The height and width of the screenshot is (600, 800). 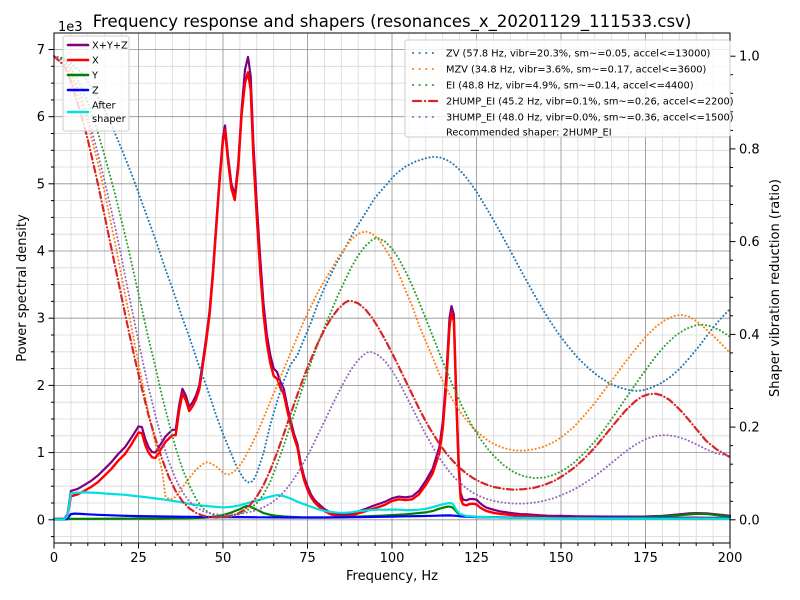 I want to click on x-axis-label: Frequency, Hz, so click(x=392, y=576).